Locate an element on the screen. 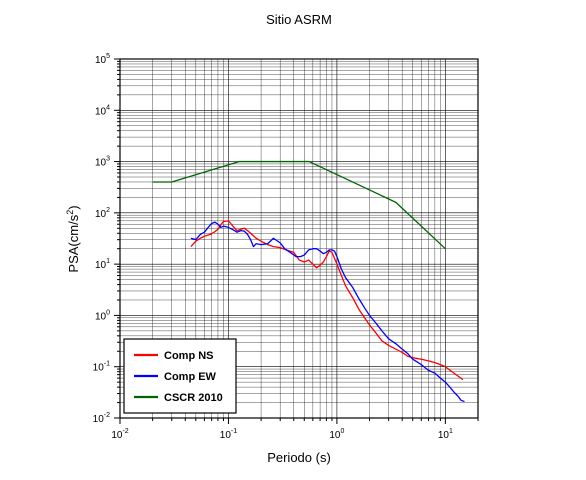 Image resolution: width=586 pixels, height=480 pixels. series-line-cscr-2010 is located at coordinates (299, 205).